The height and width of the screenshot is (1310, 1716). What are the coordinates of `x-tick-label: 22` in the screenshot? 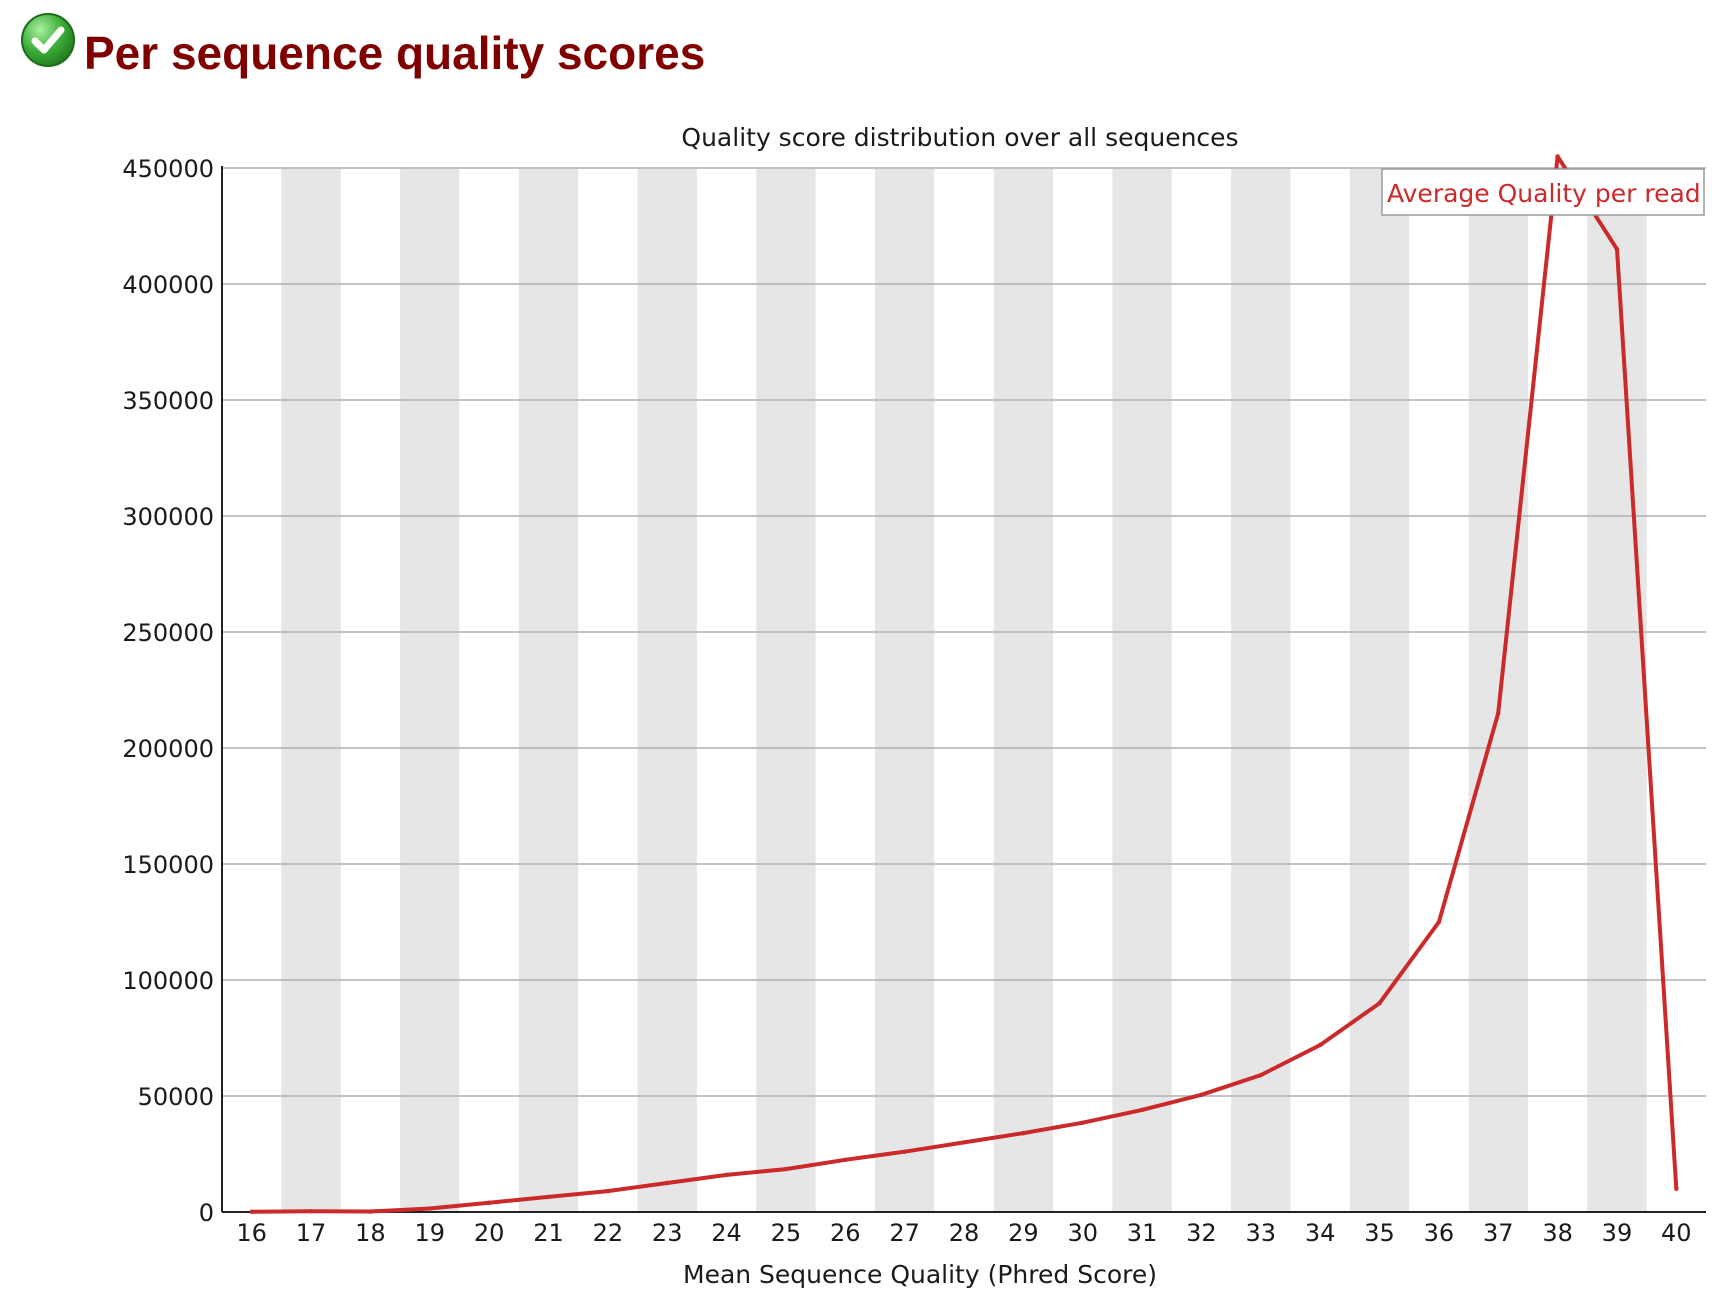 It's located at (608, 1233).